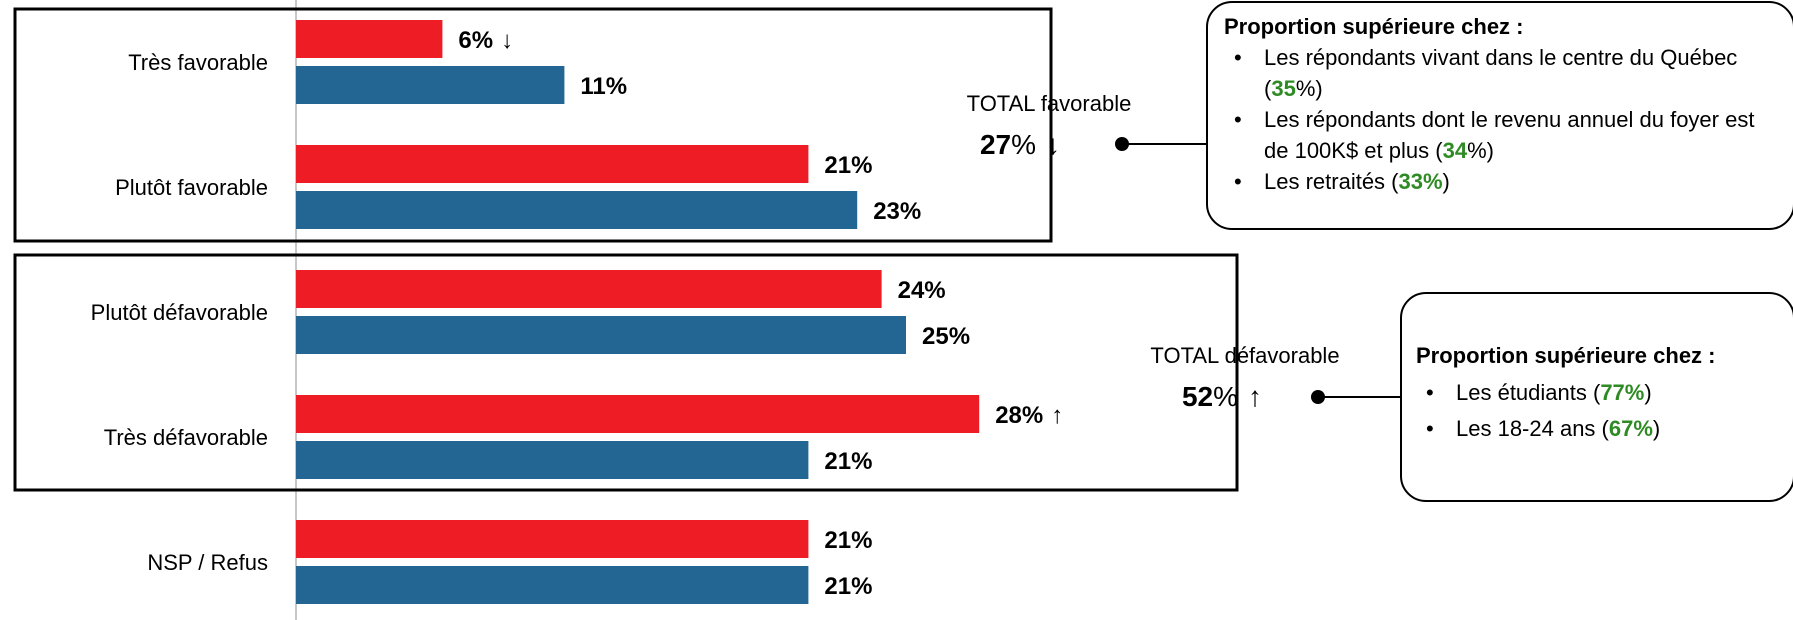 This screenshot has height=620, width=1793. I want to click on callout-favorable-heading: Proportion supérieure chez :, so click(1374, 26).